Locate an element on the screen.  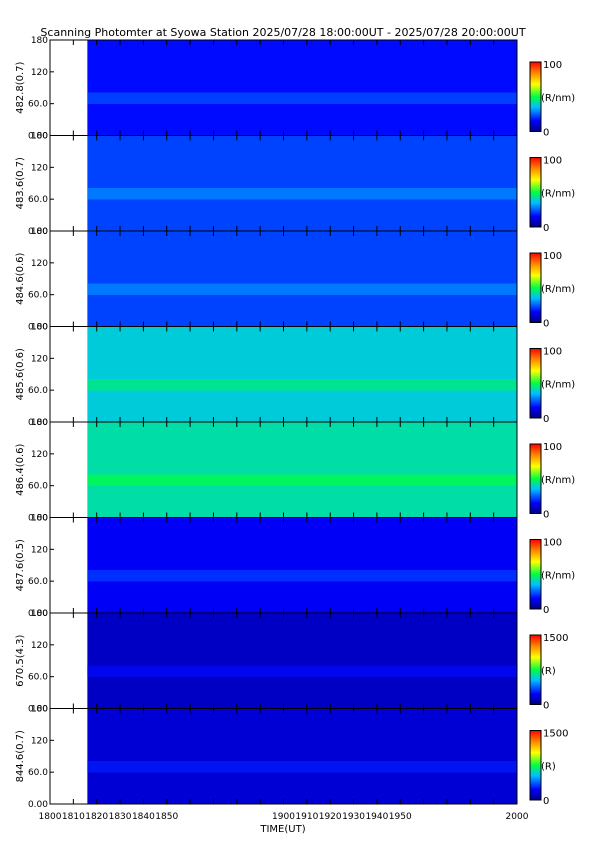
panel-ylabel: 484.6(0.6) is located at coordinates (20, 278).